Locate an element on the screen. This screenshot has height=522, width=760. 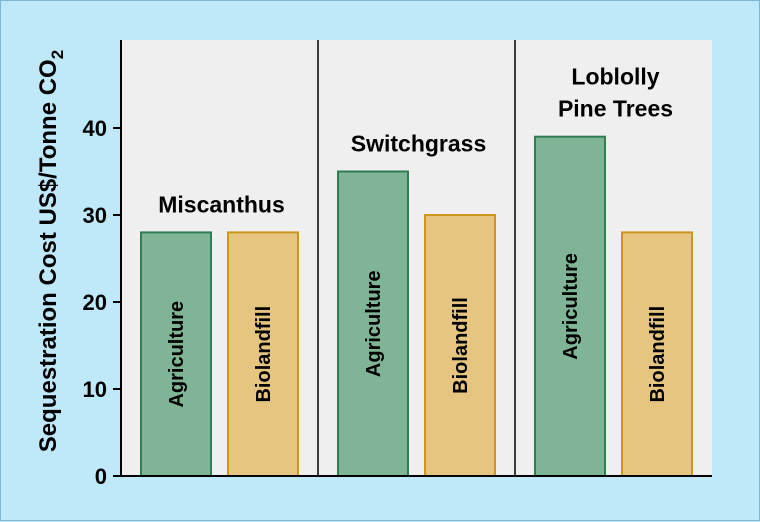
group-title: Switchgrass is located at coordinates (419, 144).